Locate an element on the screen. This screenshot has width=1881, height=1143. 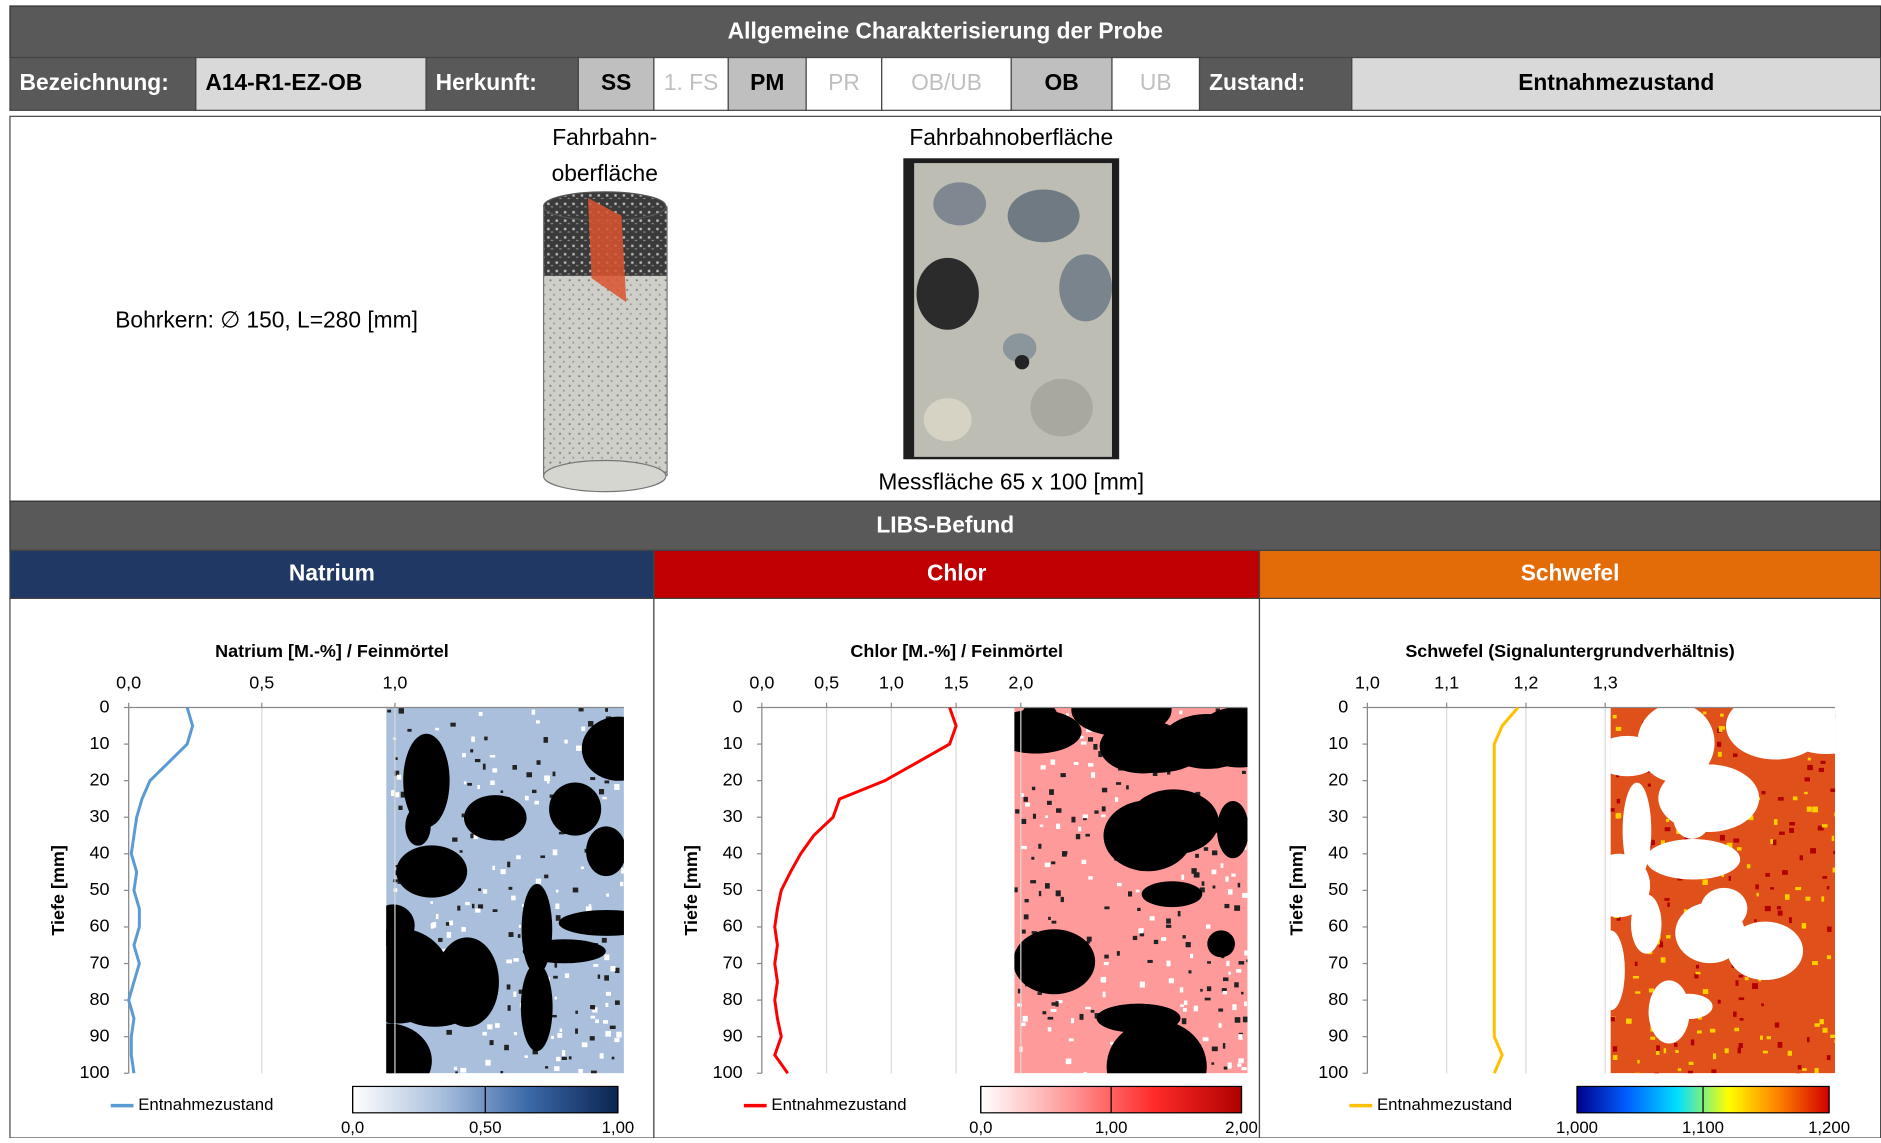
y-tick-label: 50 is located at coordinates (99, 889).